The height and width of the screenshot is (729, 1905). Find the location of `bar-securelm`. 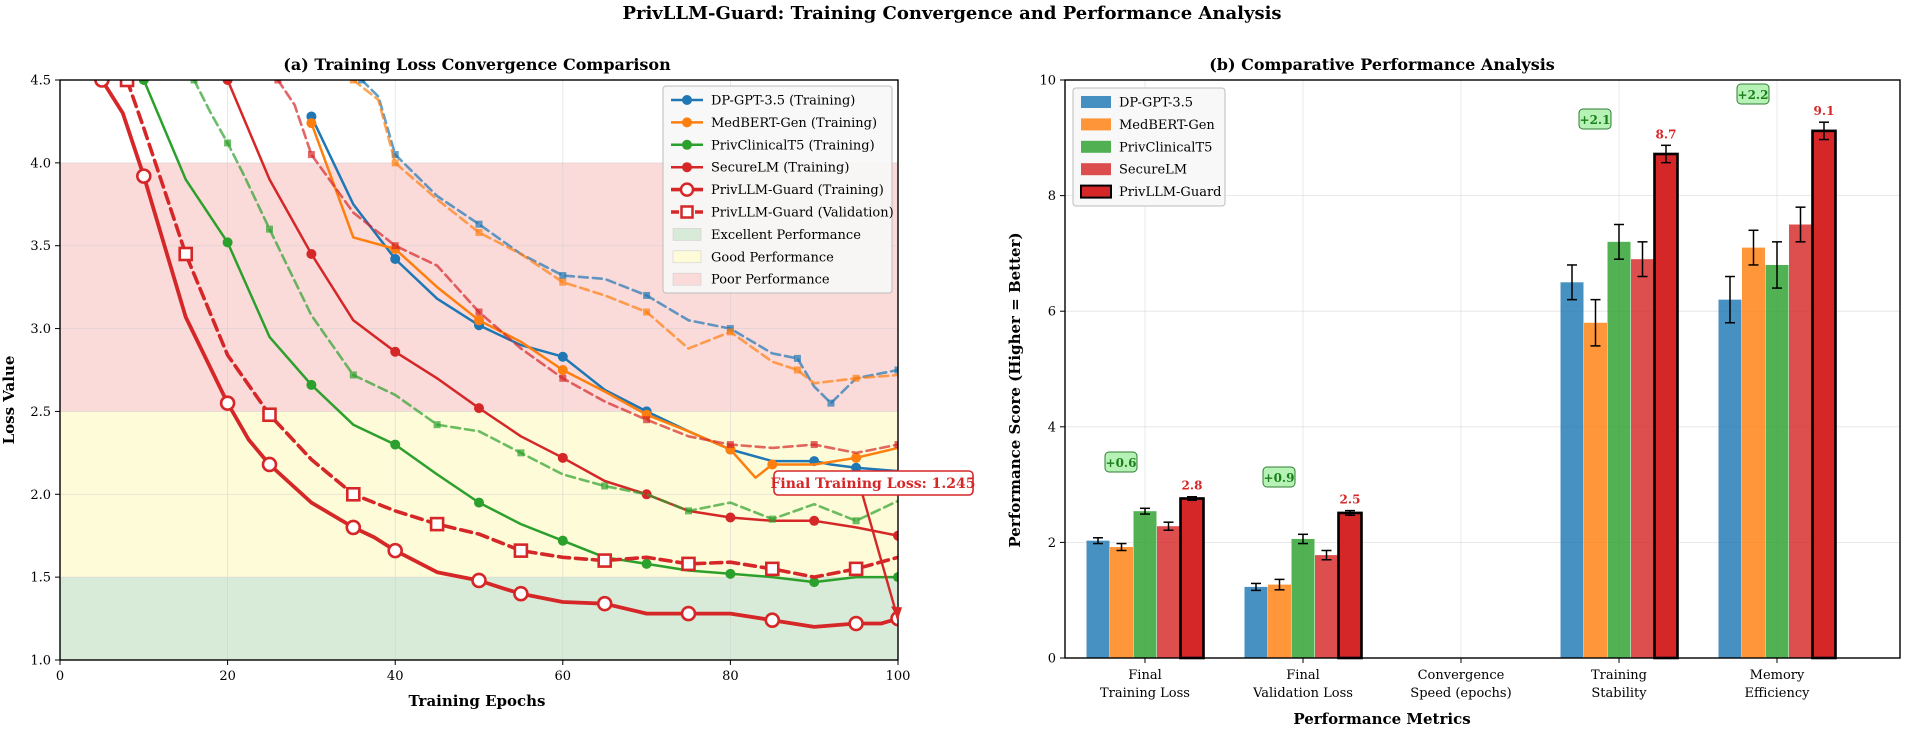

bar-securelm is located at coordinates (1326, 606).